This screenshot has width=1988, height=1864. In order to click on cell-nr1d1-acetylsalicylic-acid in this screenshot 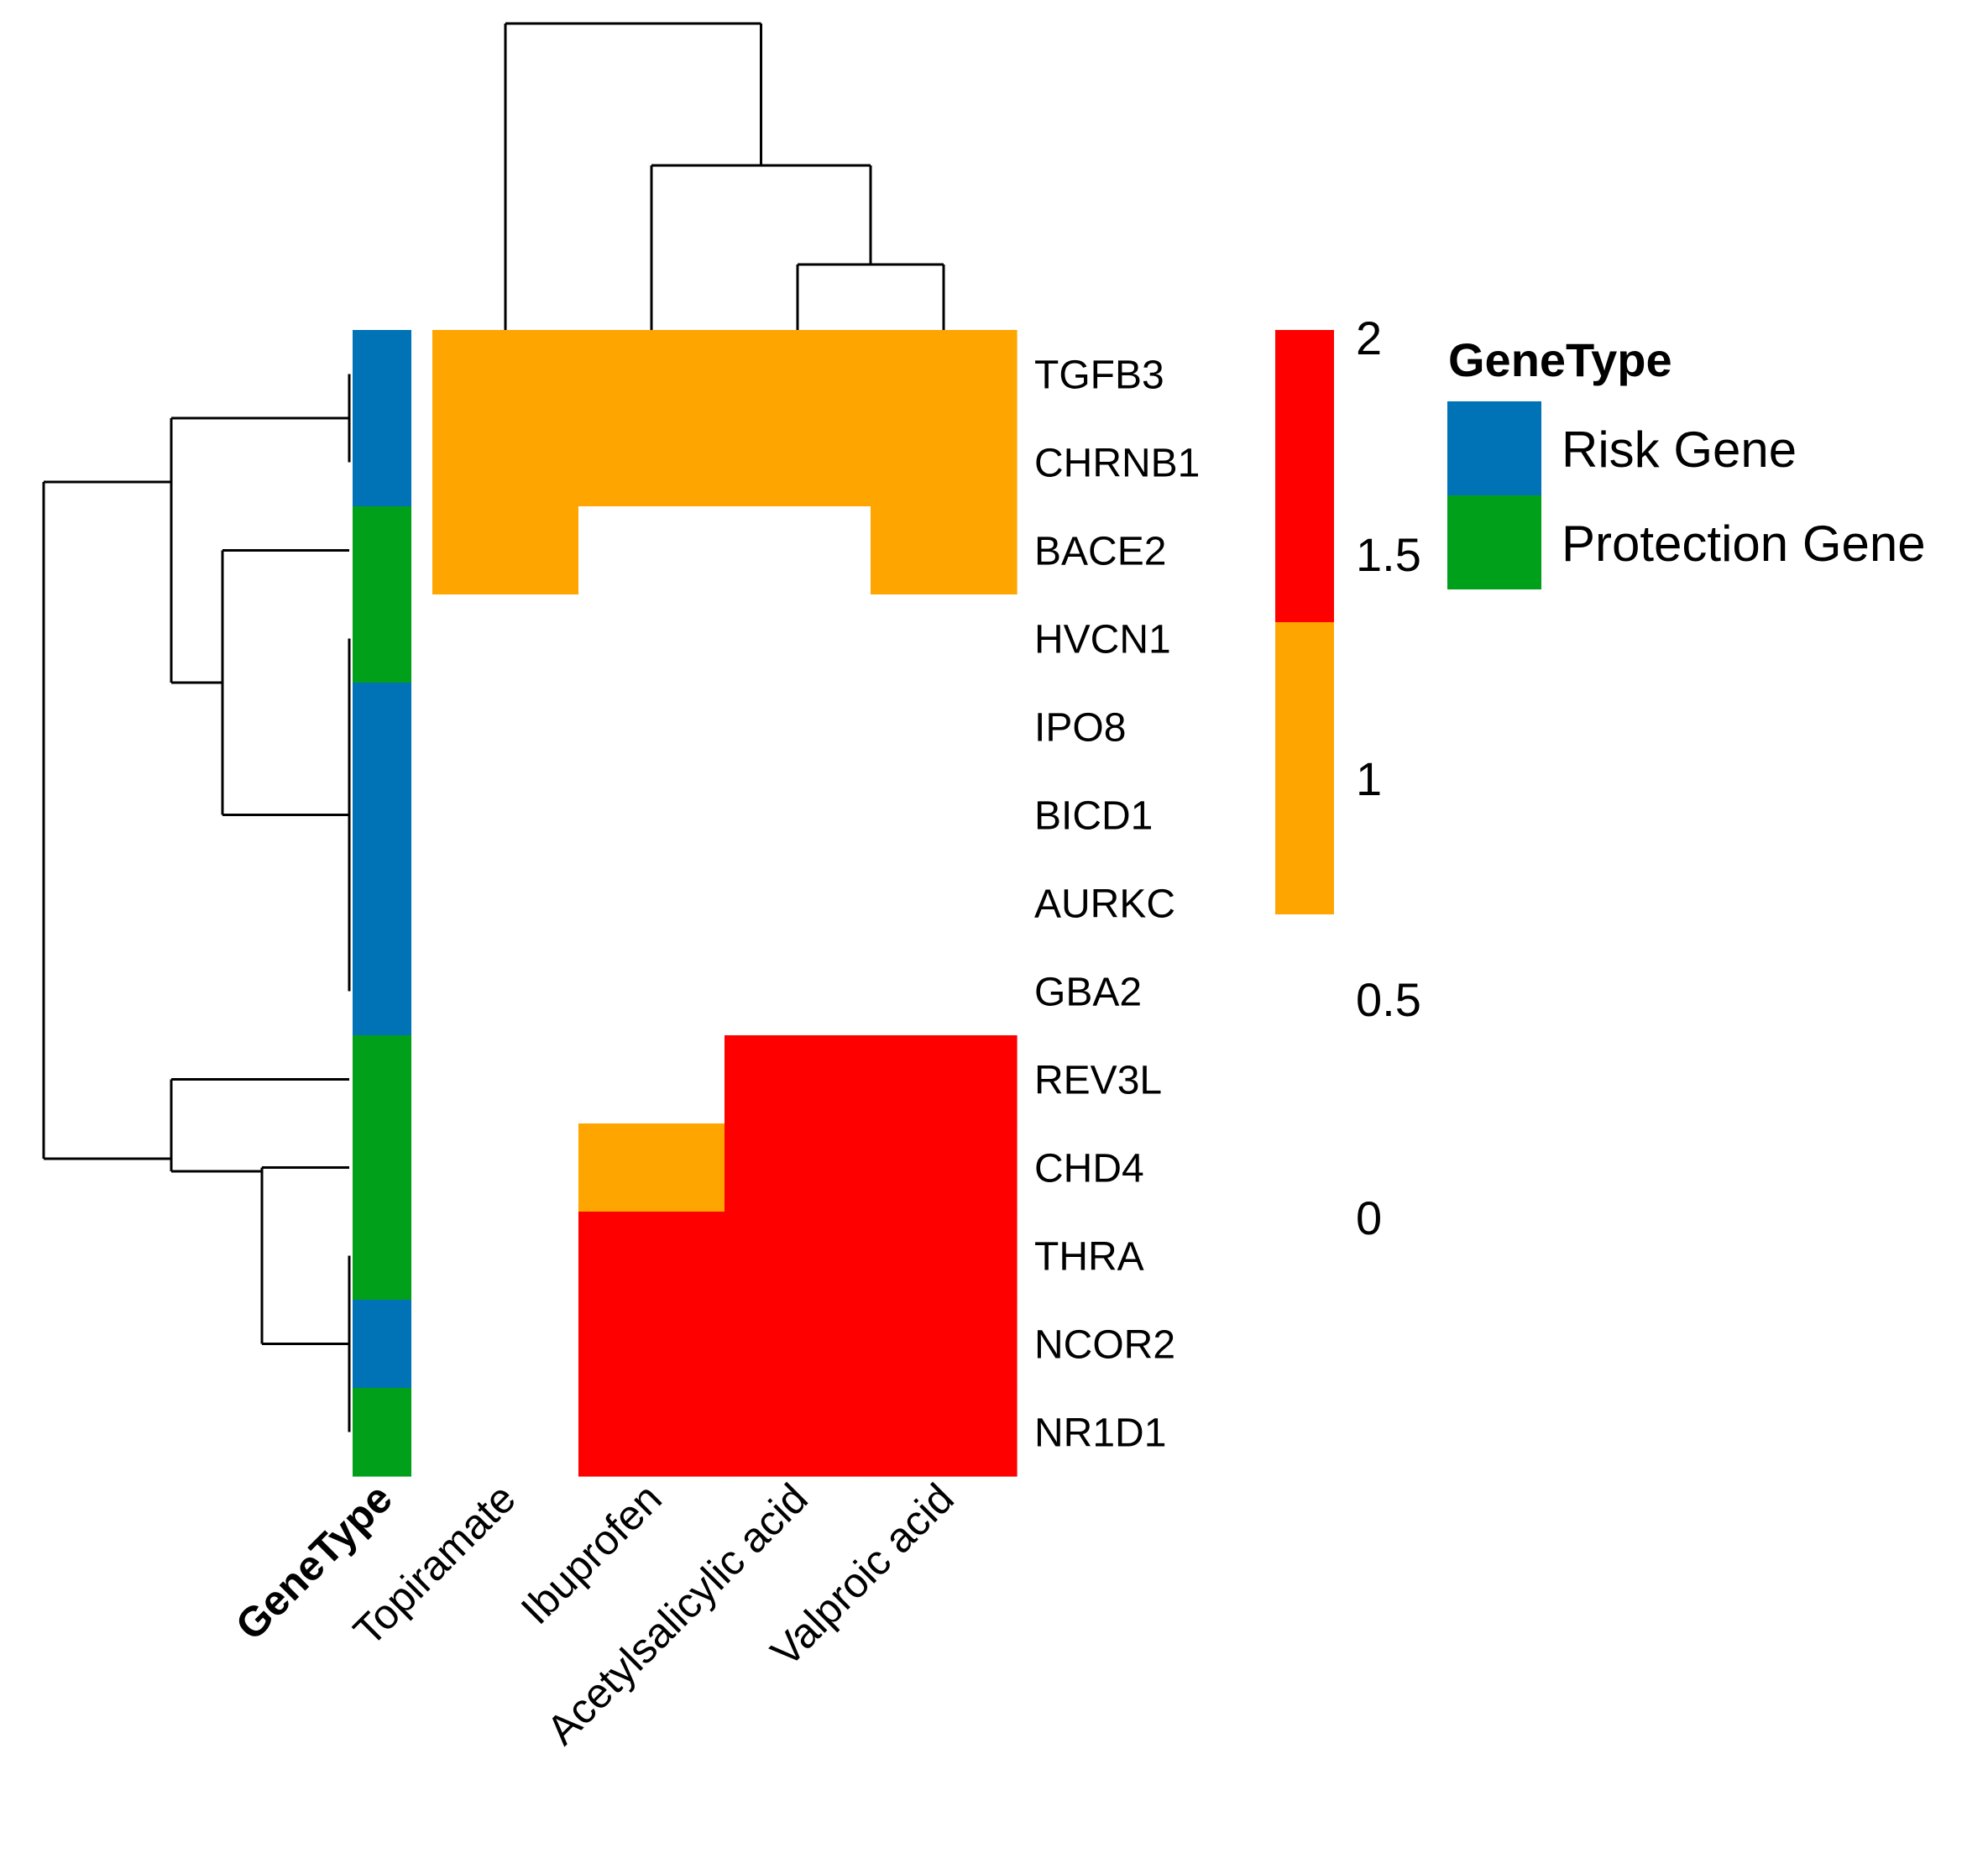, I will do `click(798, 1432)`.